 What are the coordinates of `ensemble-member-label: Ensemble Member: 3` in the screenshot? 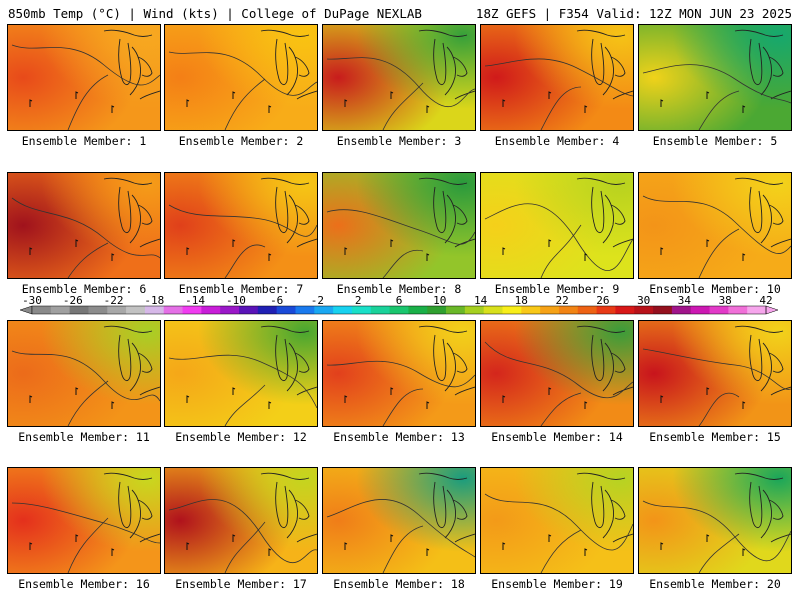 It's located at (399, 141).